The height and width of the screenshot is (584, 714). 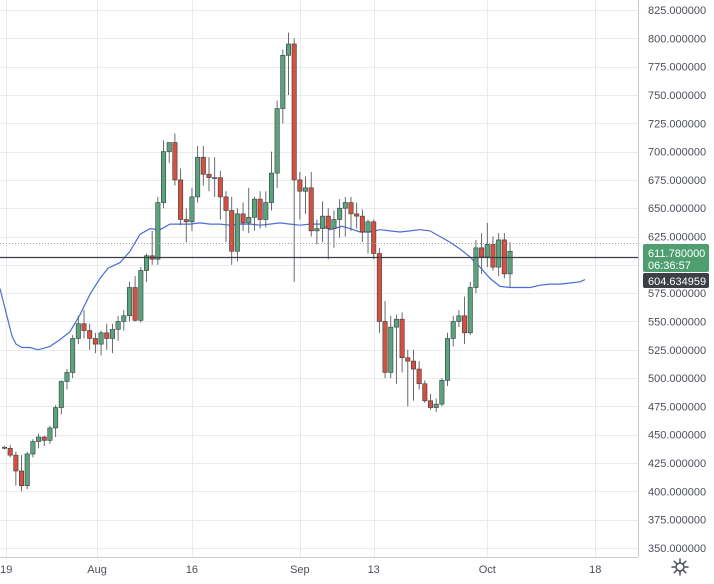 What do you see at coordinates (97, 570) in the screenshot?
I see `time-tick-label: Aug` at bounding box center [97, 570].